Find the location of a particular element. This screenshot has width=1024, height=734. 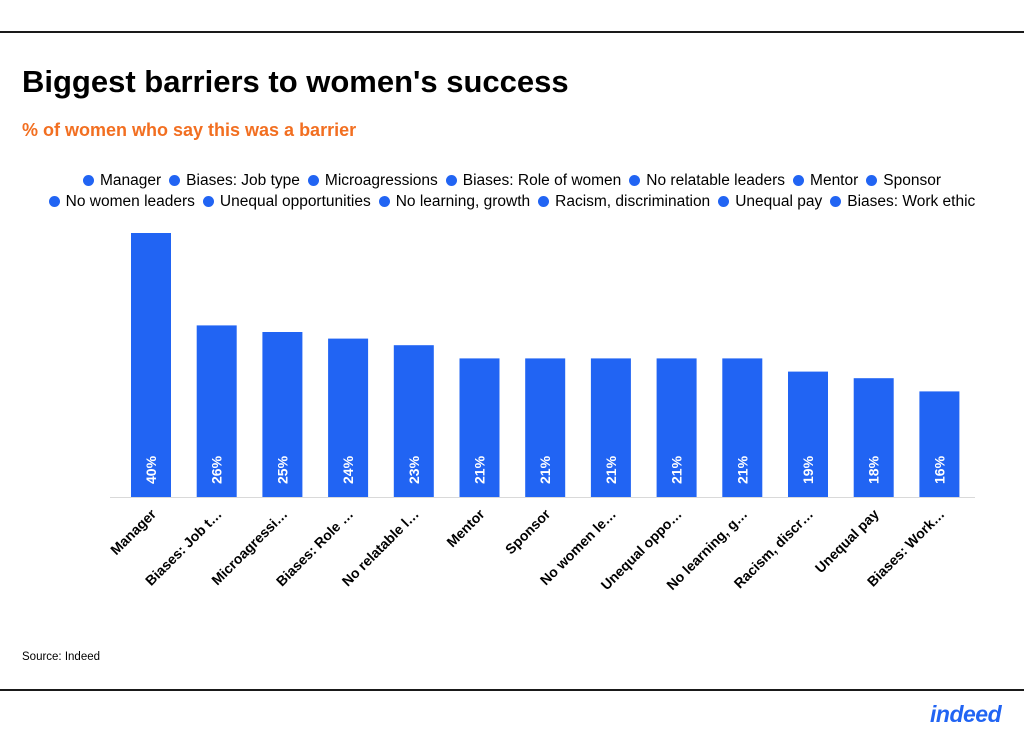

legend-item: No learning, growth is located at coordinates (454, 201).